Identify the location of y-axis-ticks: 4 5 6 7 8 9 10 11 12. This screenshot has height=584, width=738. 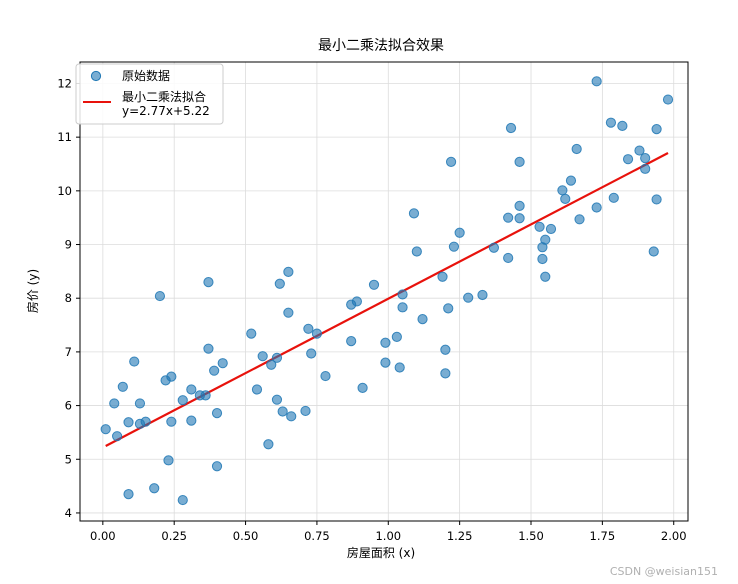
(68, 298).